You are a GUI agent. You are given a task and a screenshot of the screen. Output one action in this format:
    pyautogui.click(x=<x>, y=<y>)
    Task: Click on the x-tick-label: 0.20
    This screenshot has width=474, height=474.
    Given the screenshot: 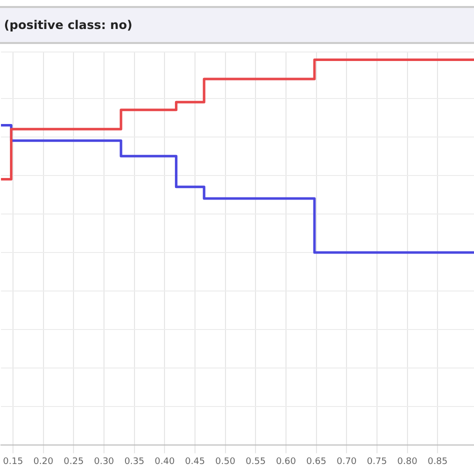 What is the action you would take?
    pyautogui.click(x=43, y=461)
    